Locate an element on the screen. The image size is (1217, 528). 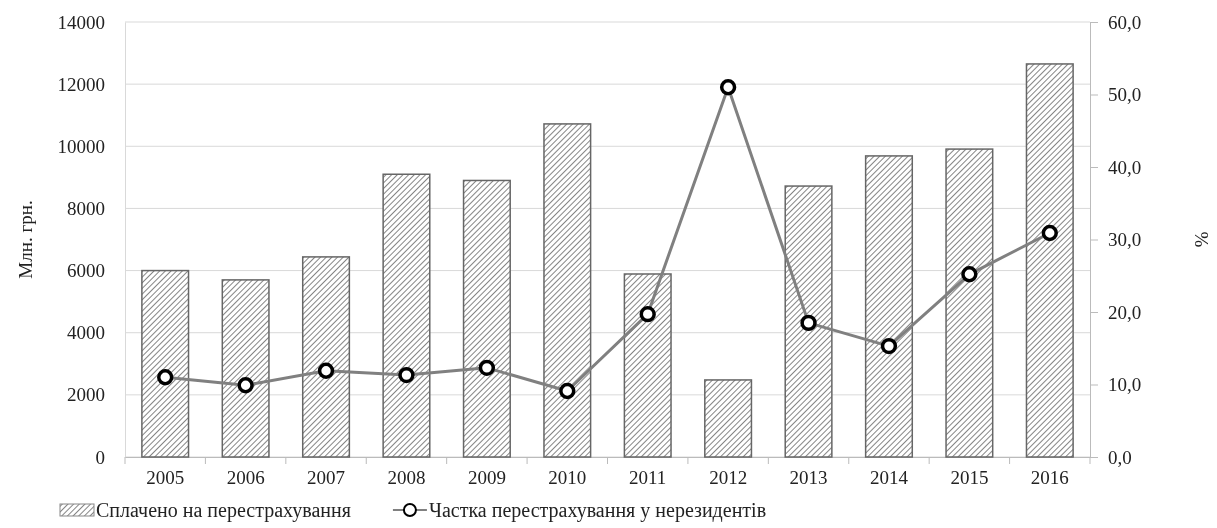
y2-tick-label: 60,0 is located at coordinates (1125, 22).